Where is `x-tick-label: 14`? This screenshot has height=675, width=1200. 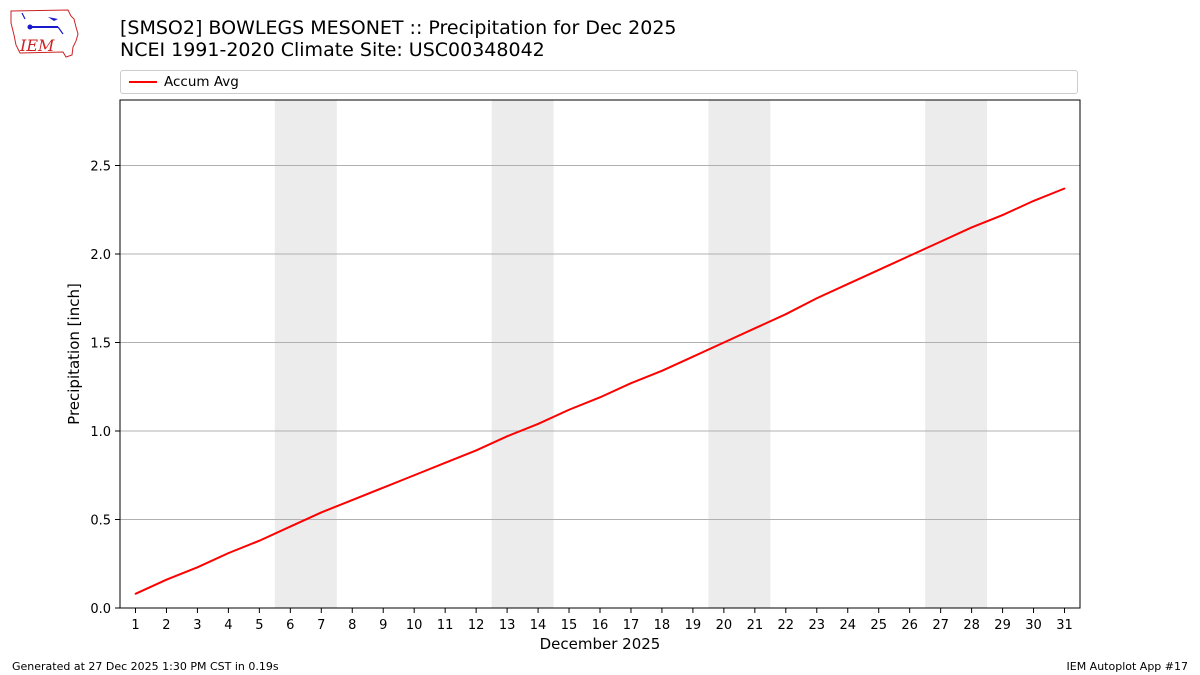 x-tick-label: 14 is located at coordinates (538, 625).